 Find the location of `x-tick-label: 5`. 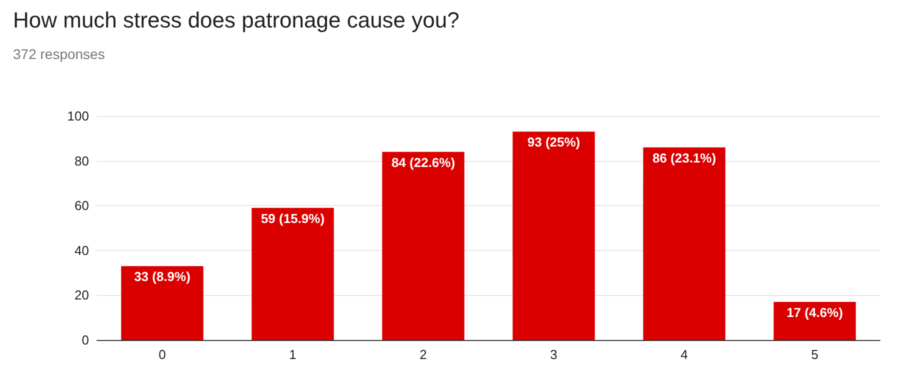

x-tick-label: 5 is located at coordinates (814, 354).